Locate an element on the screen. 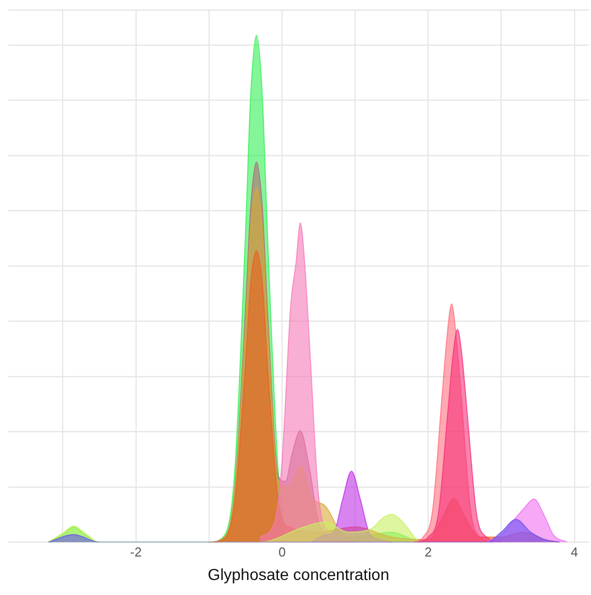 The height and width of the screenshot is (595, 591). x-tick-label: -2 is located at coordinates (136, 552).